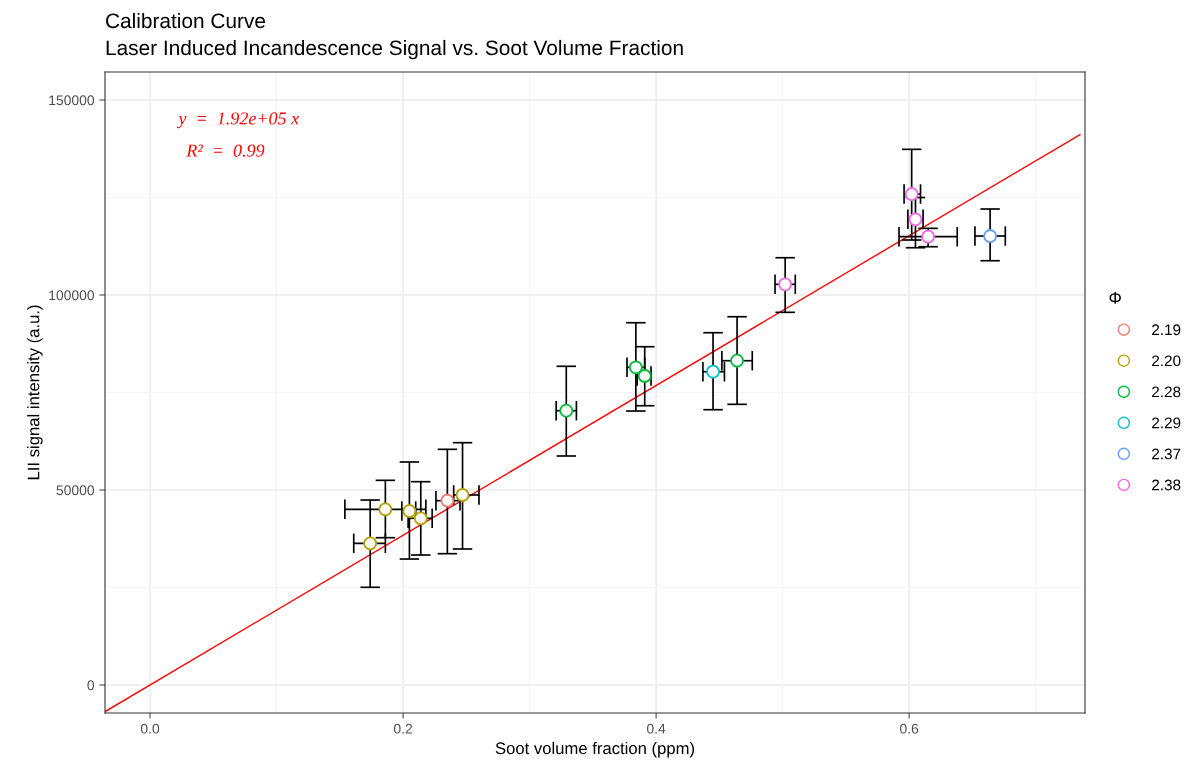 The width and height of the screenshot is (1199, 769). What do you see at coordinates (595, 749) in the screenshot?
I see `x-axis-title: Soot volume fraction (ppm)` at bounding box center [595, 749].